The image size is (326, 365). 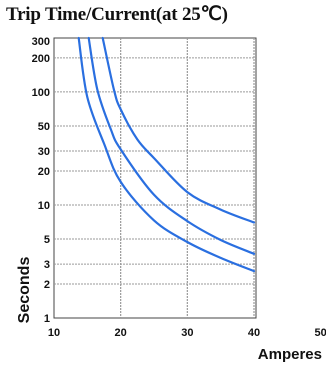 What do you see at coordinates (41, 59) in the screenshot?
I see `y-tick-label-200: 200` at bounding box center [41, 59].